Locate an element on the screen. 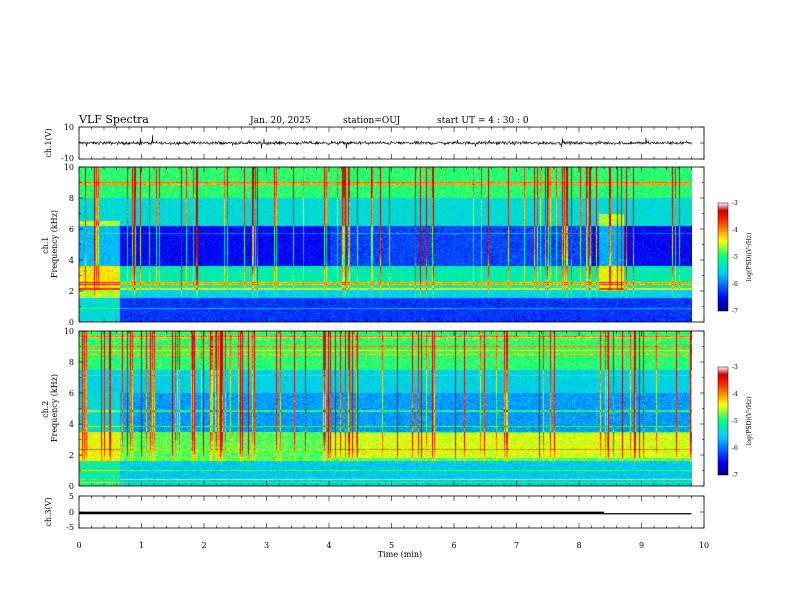 The image size is (792, 612). ch1-ytick-bottom: -10 is located at coordinates (67, 158).